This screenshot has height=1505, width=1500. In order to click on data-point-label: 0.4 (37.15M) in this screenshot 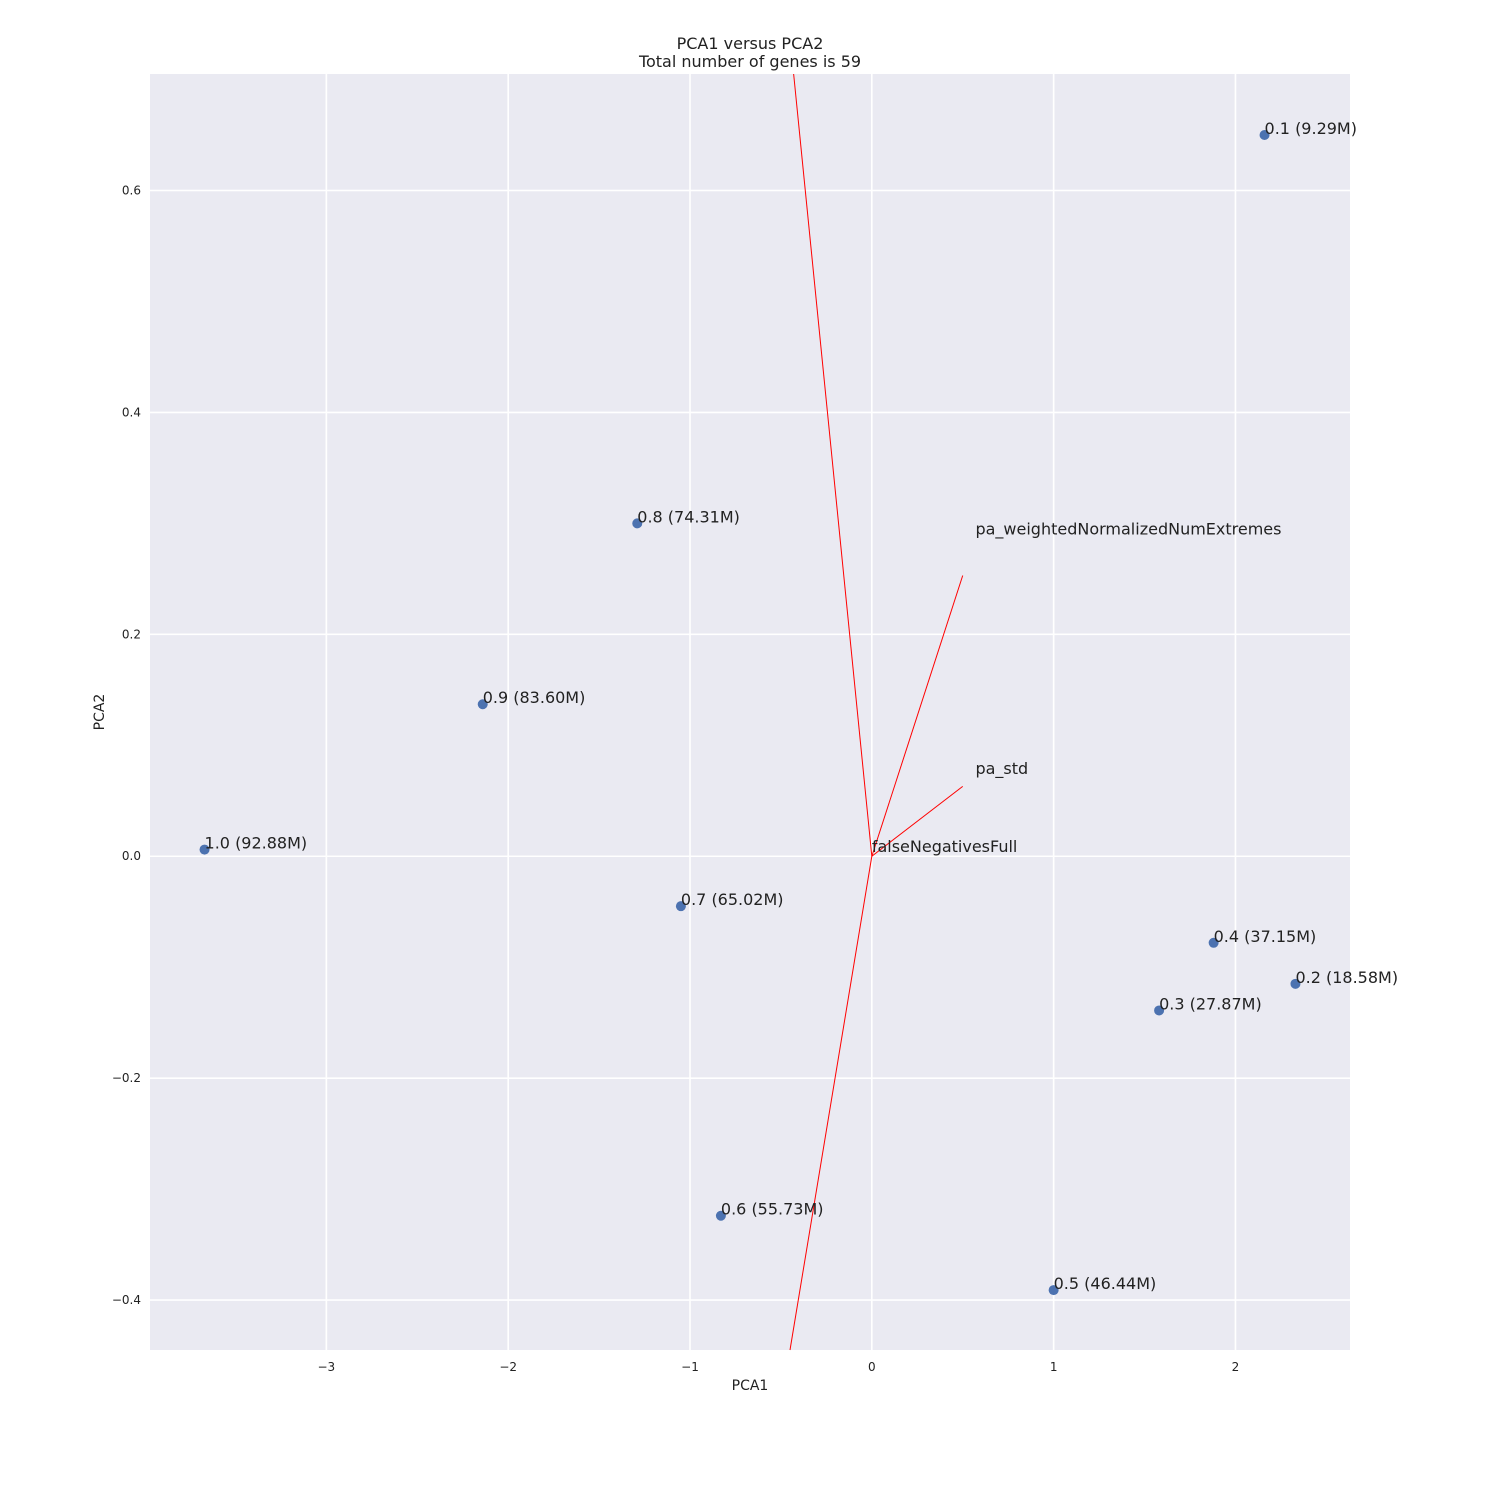, I will do `click(1265, 936)`.